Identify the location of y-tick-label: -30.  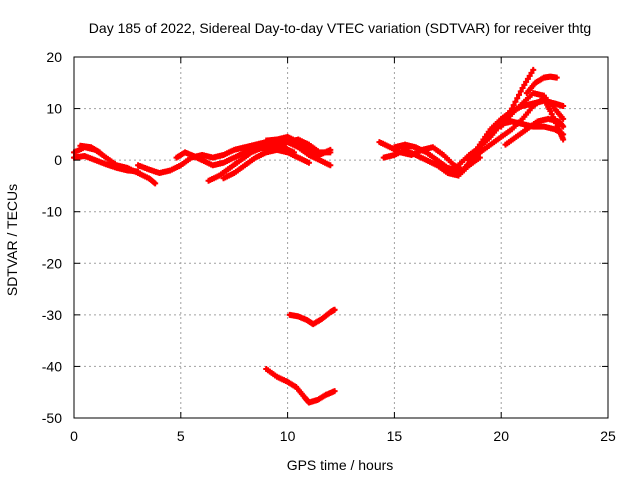
(52, 315).